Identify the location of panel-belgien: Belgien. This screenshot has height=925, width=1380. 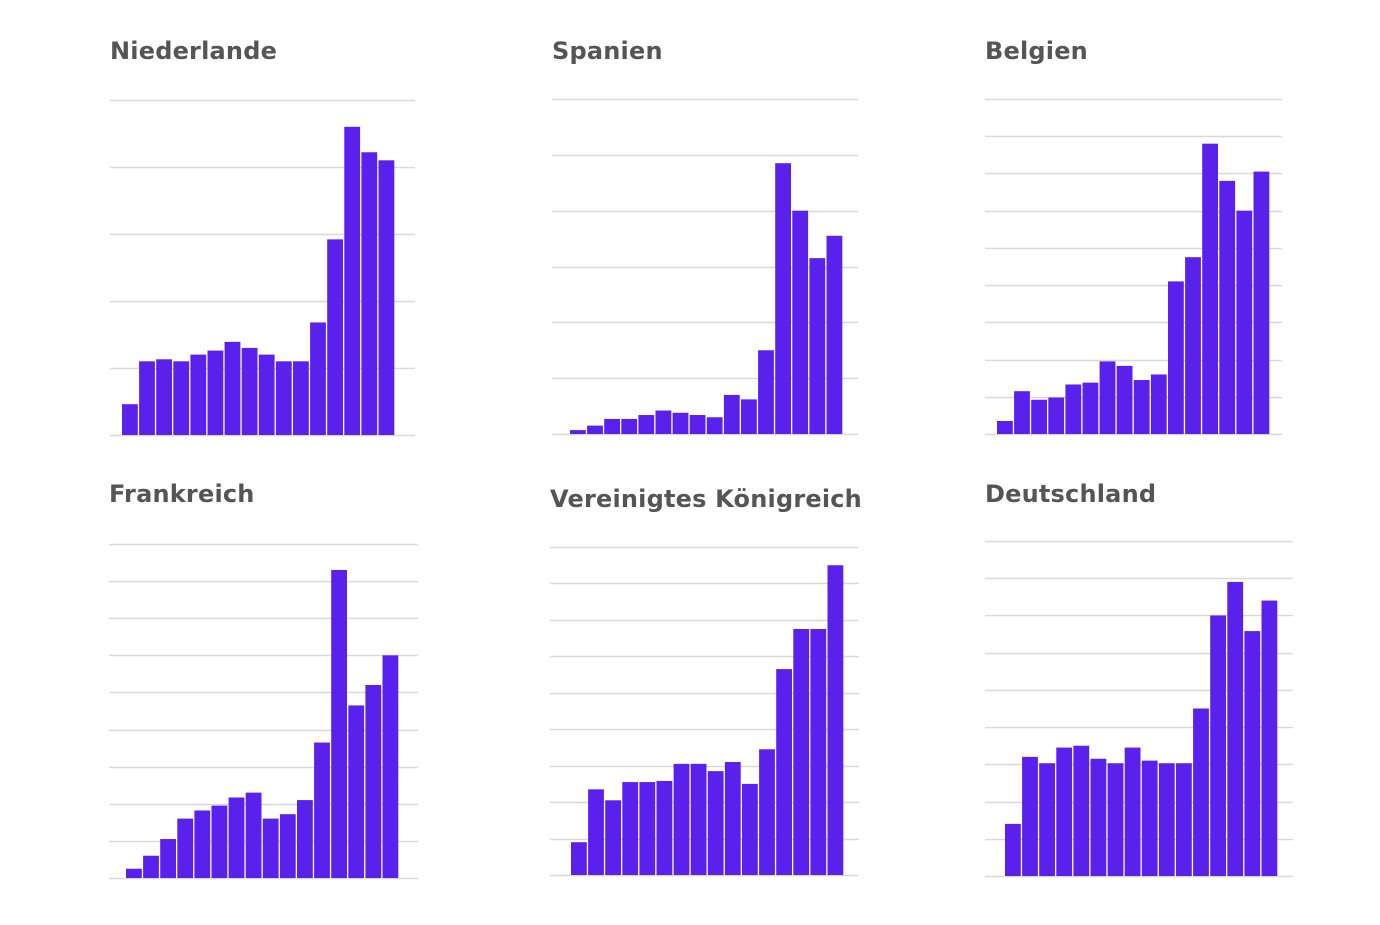
(1137, 239).